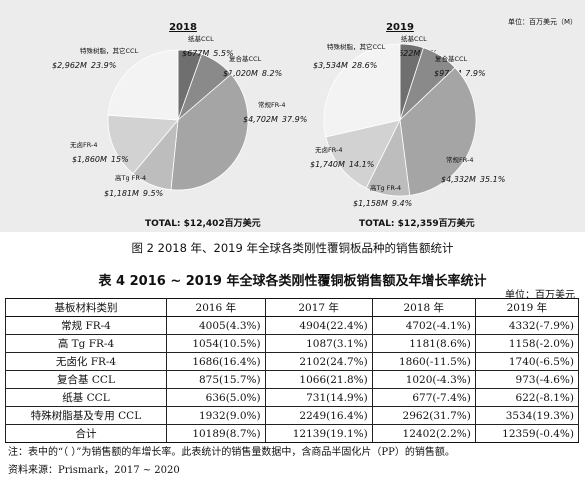 This screenshot has height=482, width=585. What do you see at coordinates (120, 159) in the screenshot?
I see `slice-percent: 15%` at bounding box center [120, 159].